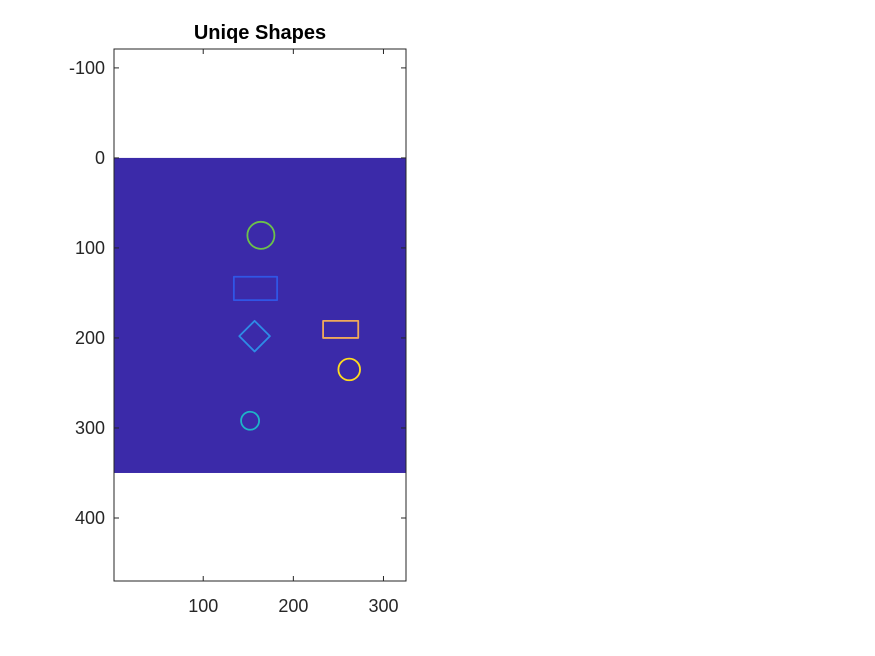  I want to click on x-tick-label: 200, so click(293, 606).